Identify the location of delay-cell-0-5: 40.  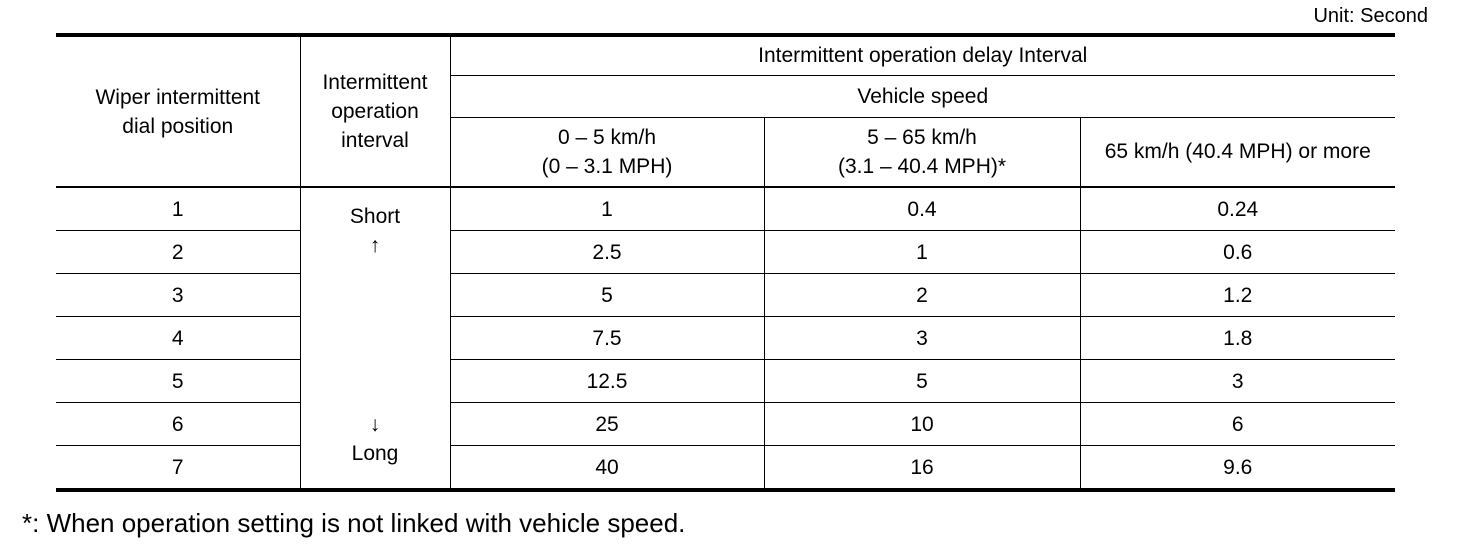
(607, 468).